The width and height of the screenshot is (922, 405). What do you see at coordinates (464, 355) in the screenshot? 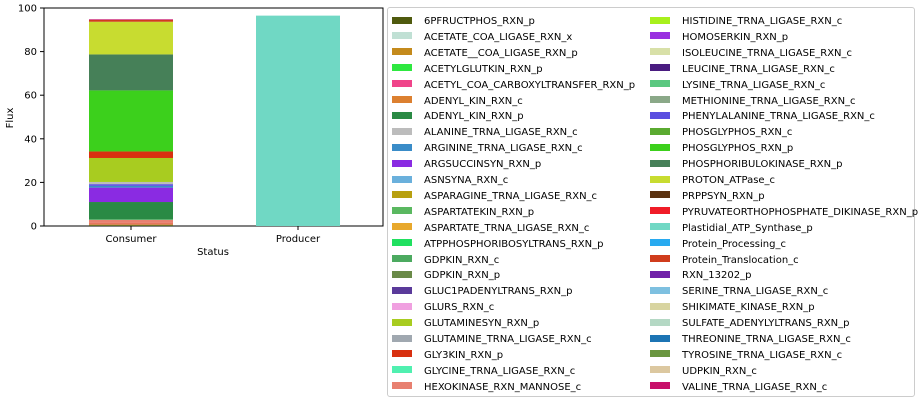
I see `legend-label: GLY3KIN_RXN_p` at bounding box center [464, 355].